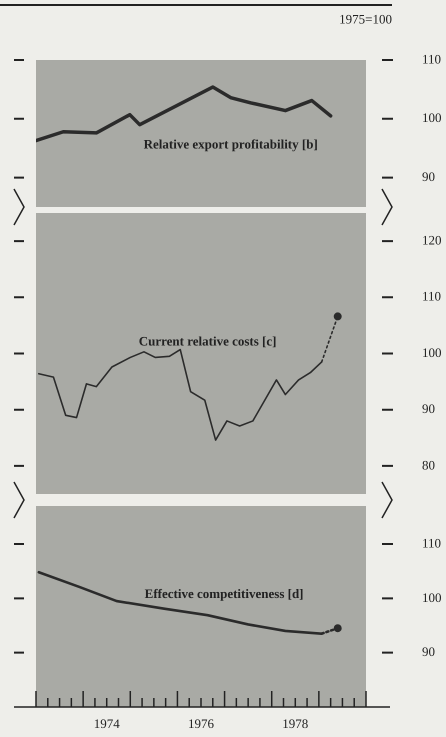  I want to click on x-tick-label: 1978, so click(295, 724).